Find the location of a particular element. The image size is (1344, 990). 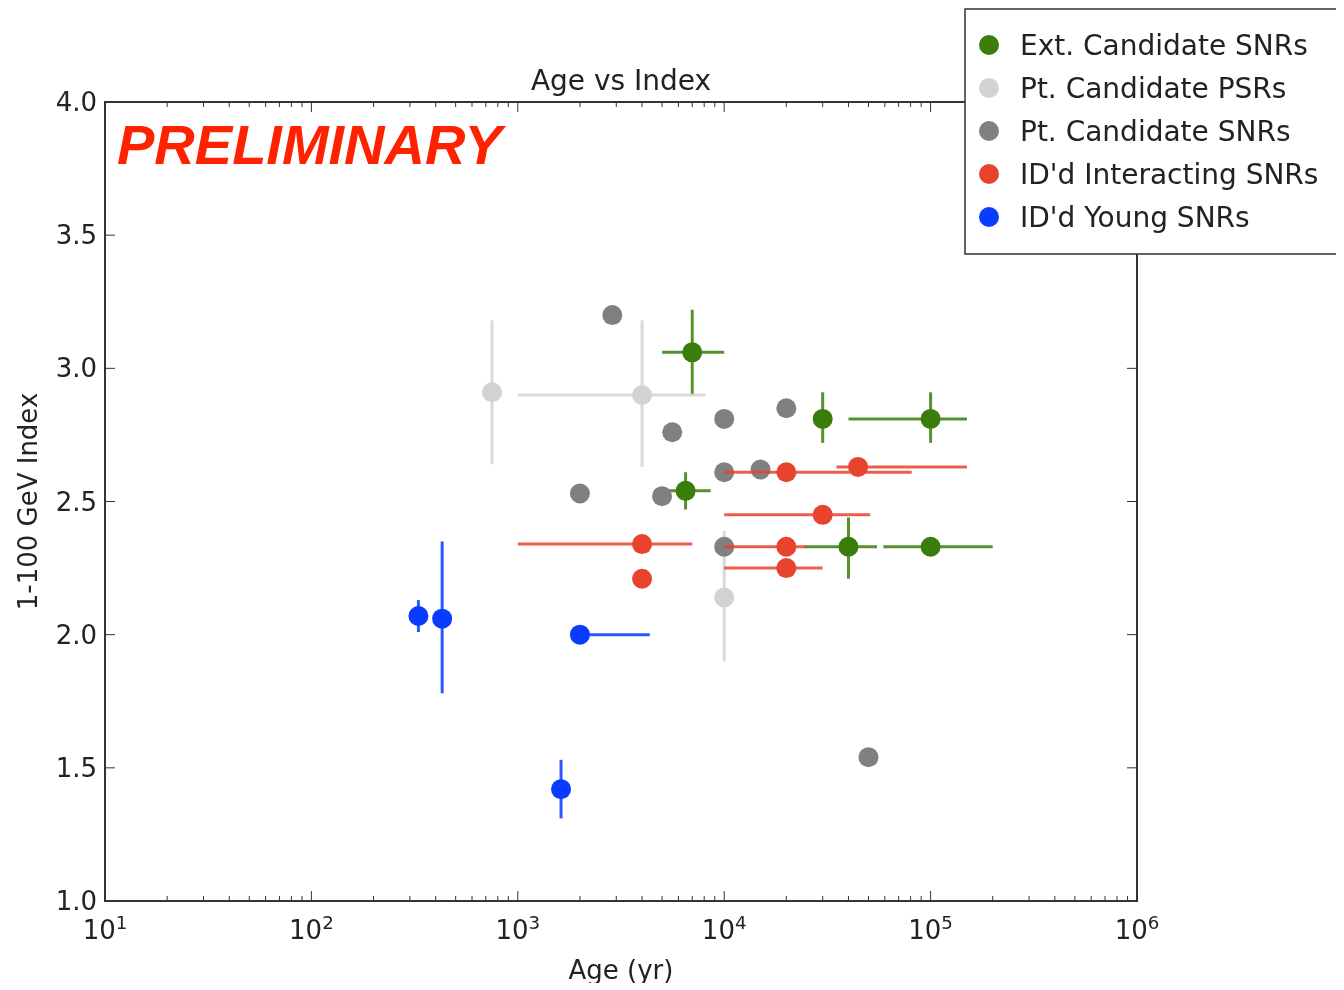

annotation: PRELIMINARY is located at coordinates (312, 144).